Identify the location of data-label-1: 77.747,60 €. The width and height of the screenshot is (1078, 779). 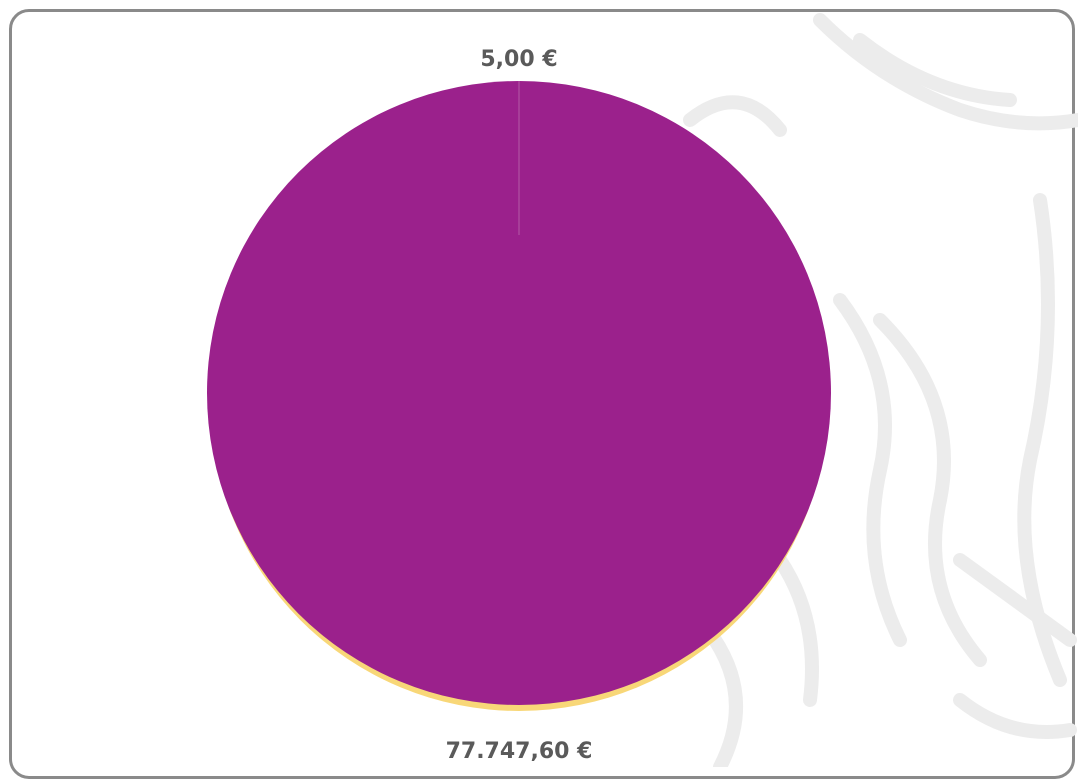
(519, 751).